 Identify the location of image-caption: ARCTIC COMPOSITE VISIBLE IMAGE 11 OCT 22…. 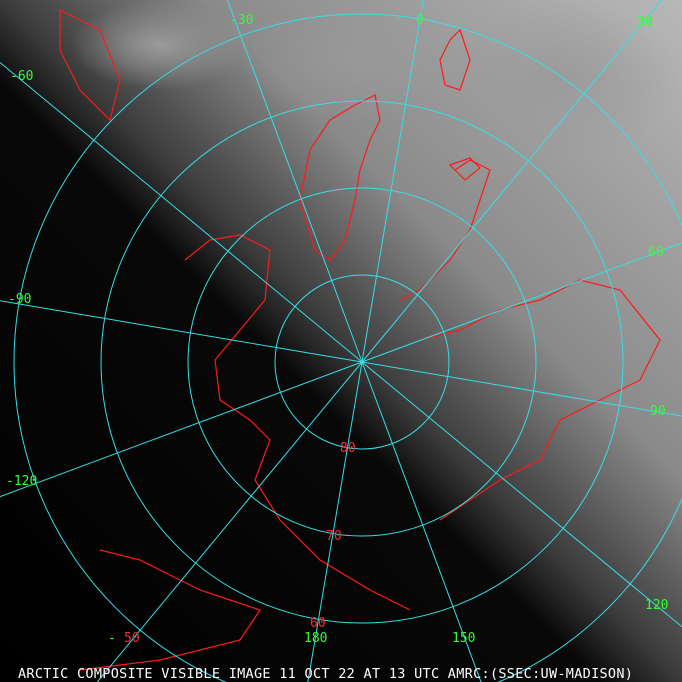
(326, 674).